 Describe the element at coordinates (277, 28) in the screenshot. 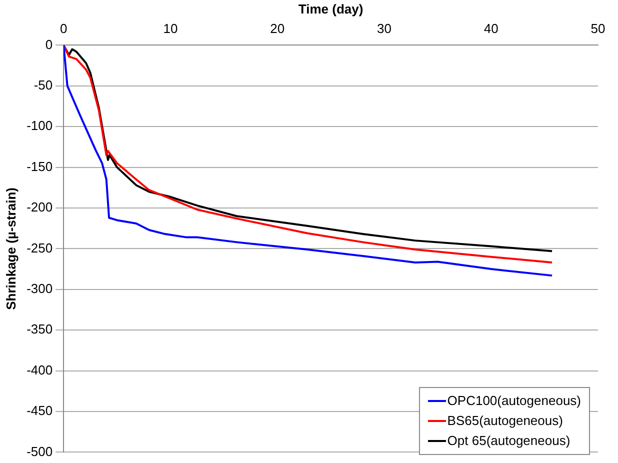

I see `x-tick-label: 20` at that location.